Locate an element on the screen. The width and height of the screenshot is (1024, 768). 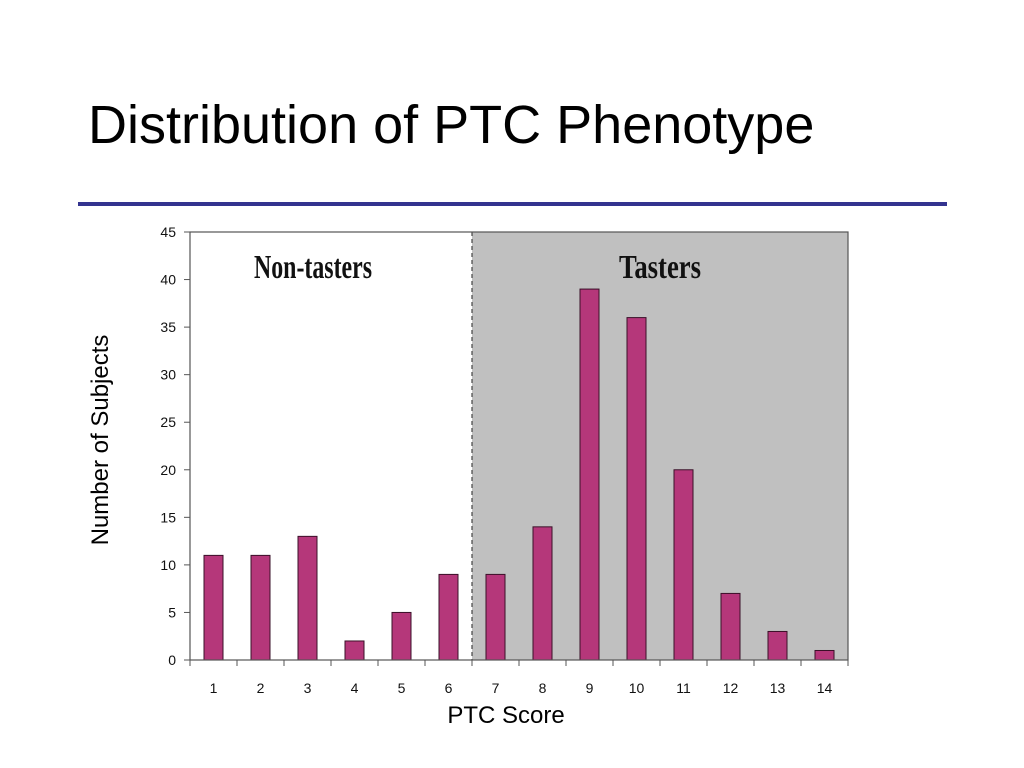
title-divider is located at coordinates (512, 204).